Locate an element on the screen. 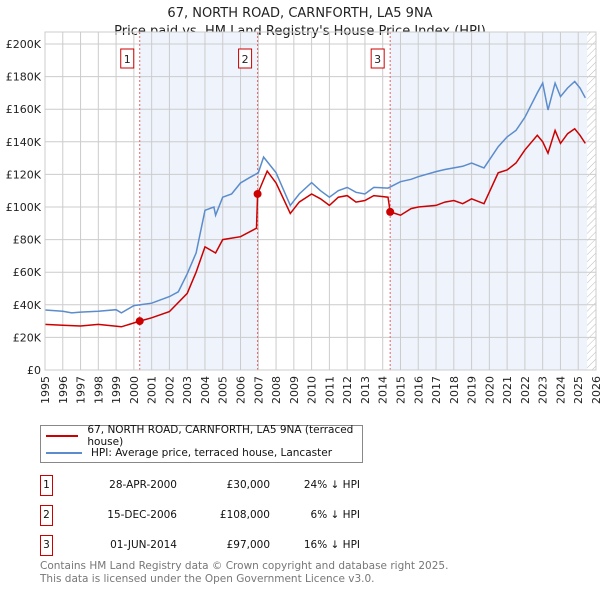 This screenshot has width=600, height=590. legend-property-swatch is located at coordinates (62, 436).